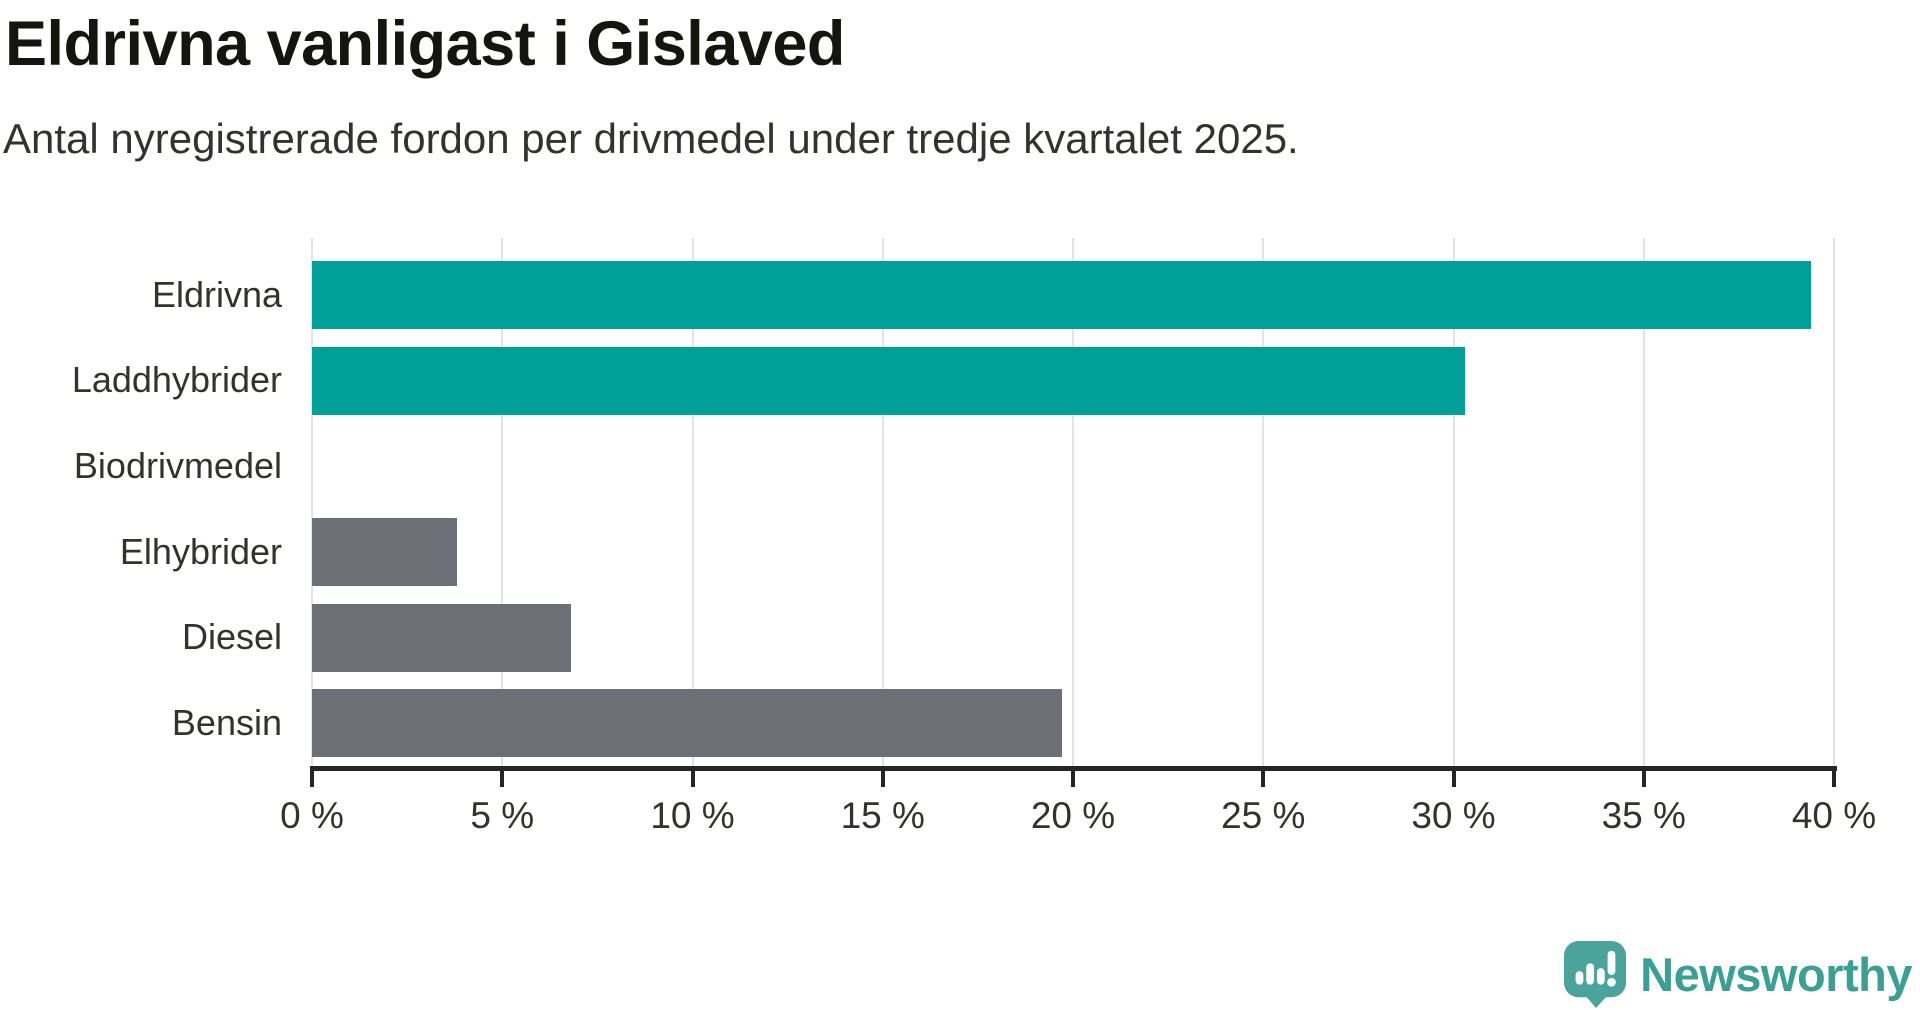 The width and height of the screenshot is (1920, 1010). What do you see at coordinates (1595, 974) in the screenshot?
I see `newsworthy-logo-icon` at bounding box center [1595, 974].